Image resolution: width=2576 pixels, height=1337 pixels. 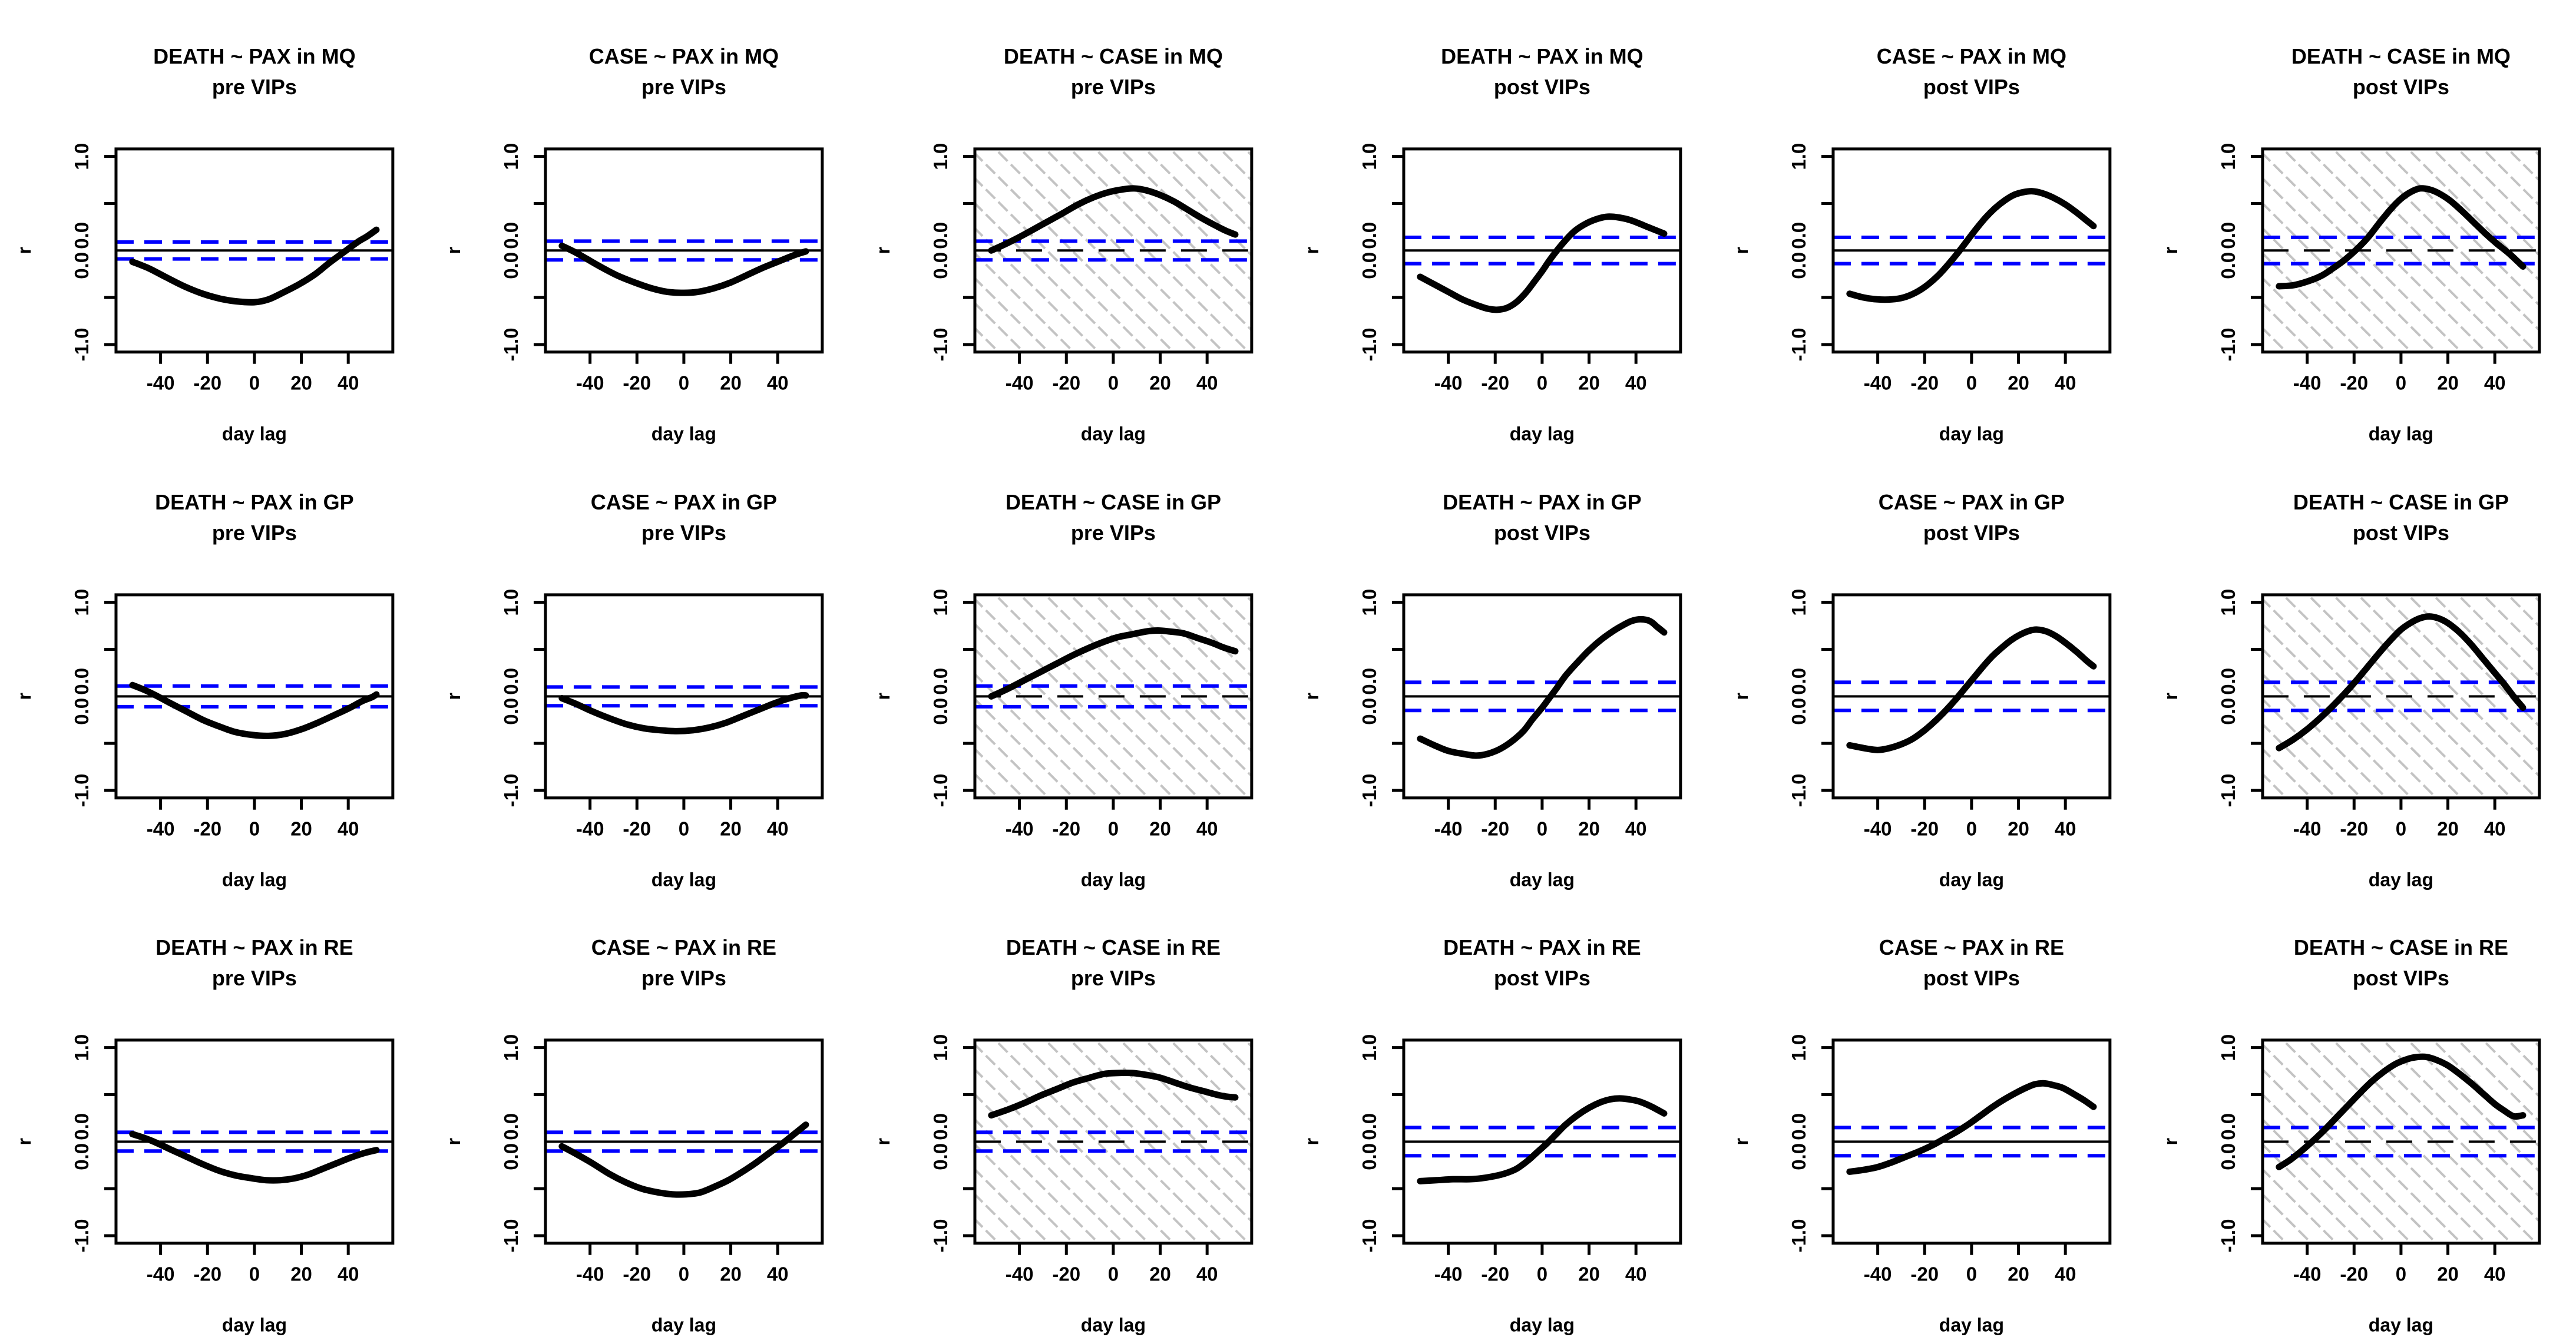 I want to click on panel-title: CASE ~ PAX in RE, so click(x=683, y=947).